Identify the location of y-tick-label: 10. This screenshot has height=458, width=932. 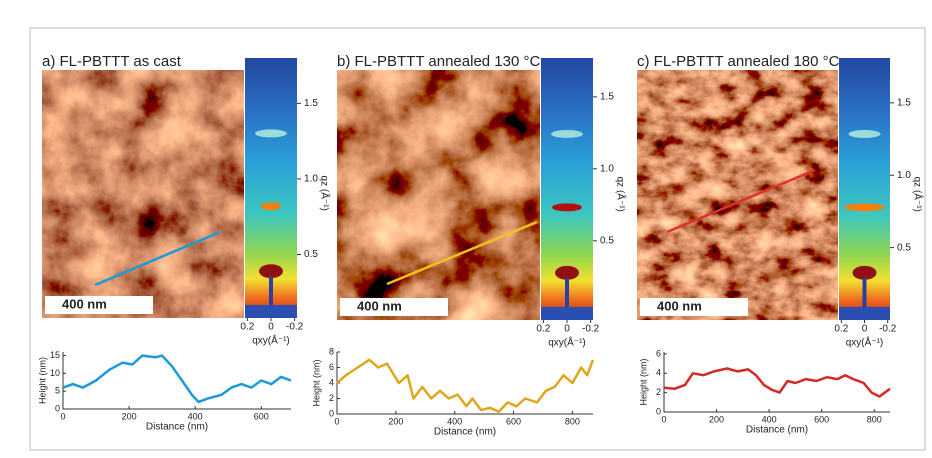
(55, 373).